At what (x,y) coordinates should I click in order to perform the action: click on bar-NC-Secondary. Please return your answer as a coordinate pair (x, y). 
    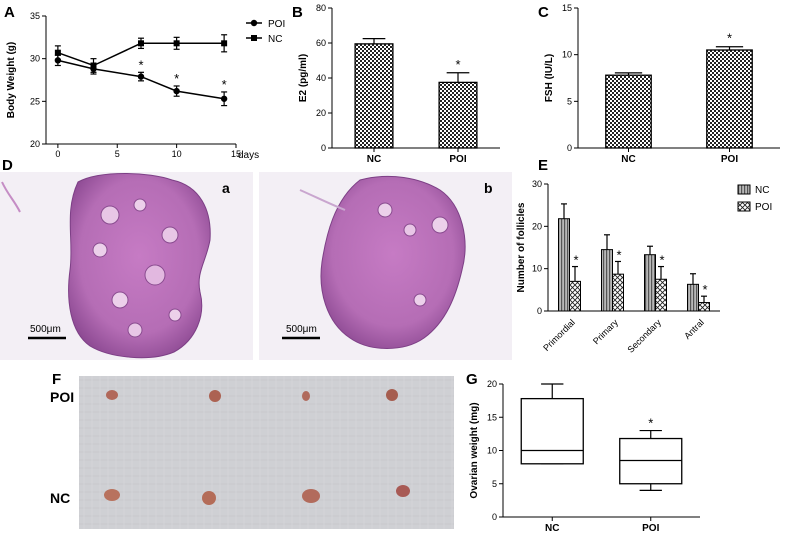
    Looking at the image, I should click on (650, 283).